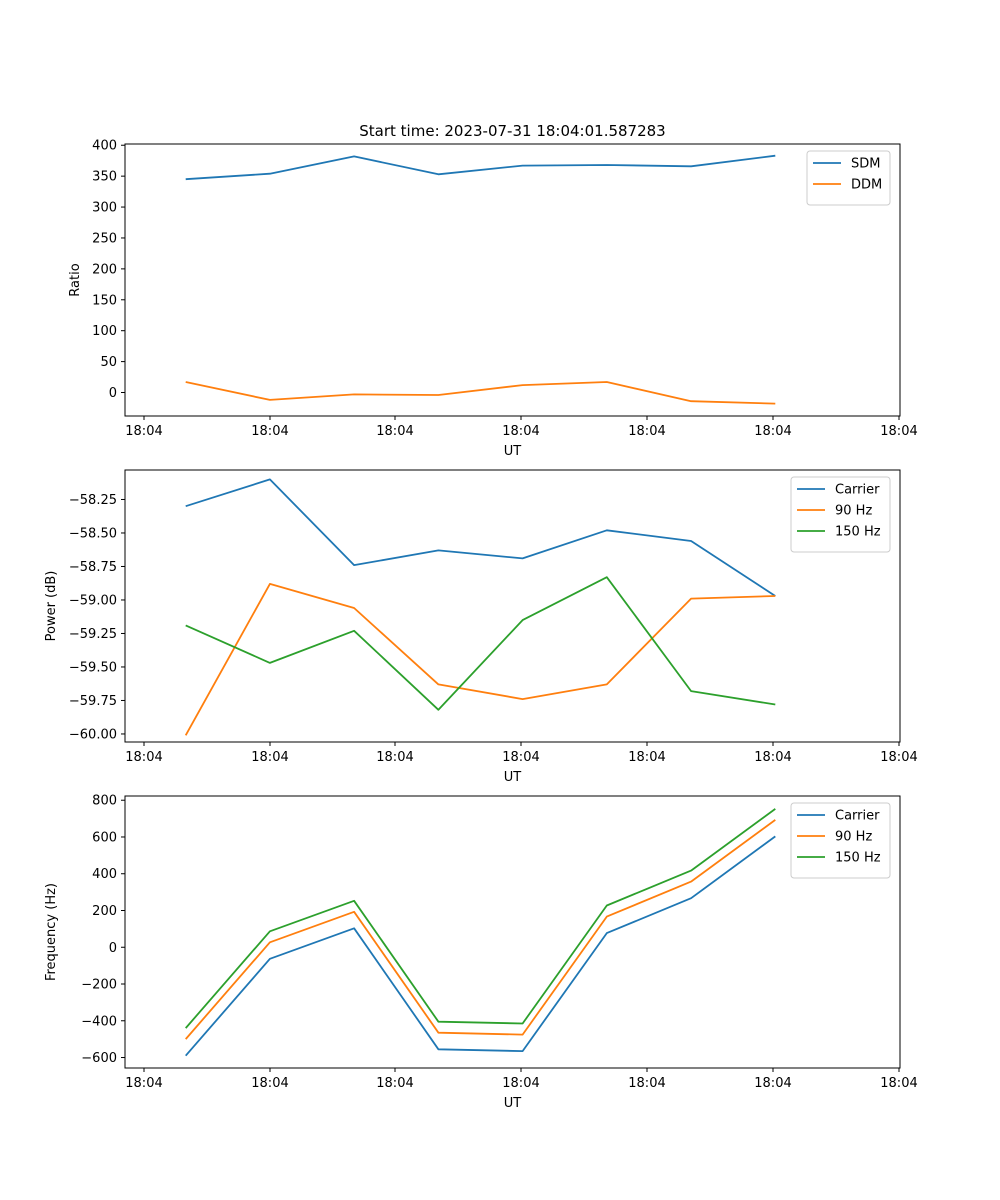 This screenshot has width=1000, height=1200. Describe the element at coordinates (99, 985) in the screenshot. I see `frequency-y-tick-label: −200` at that location.